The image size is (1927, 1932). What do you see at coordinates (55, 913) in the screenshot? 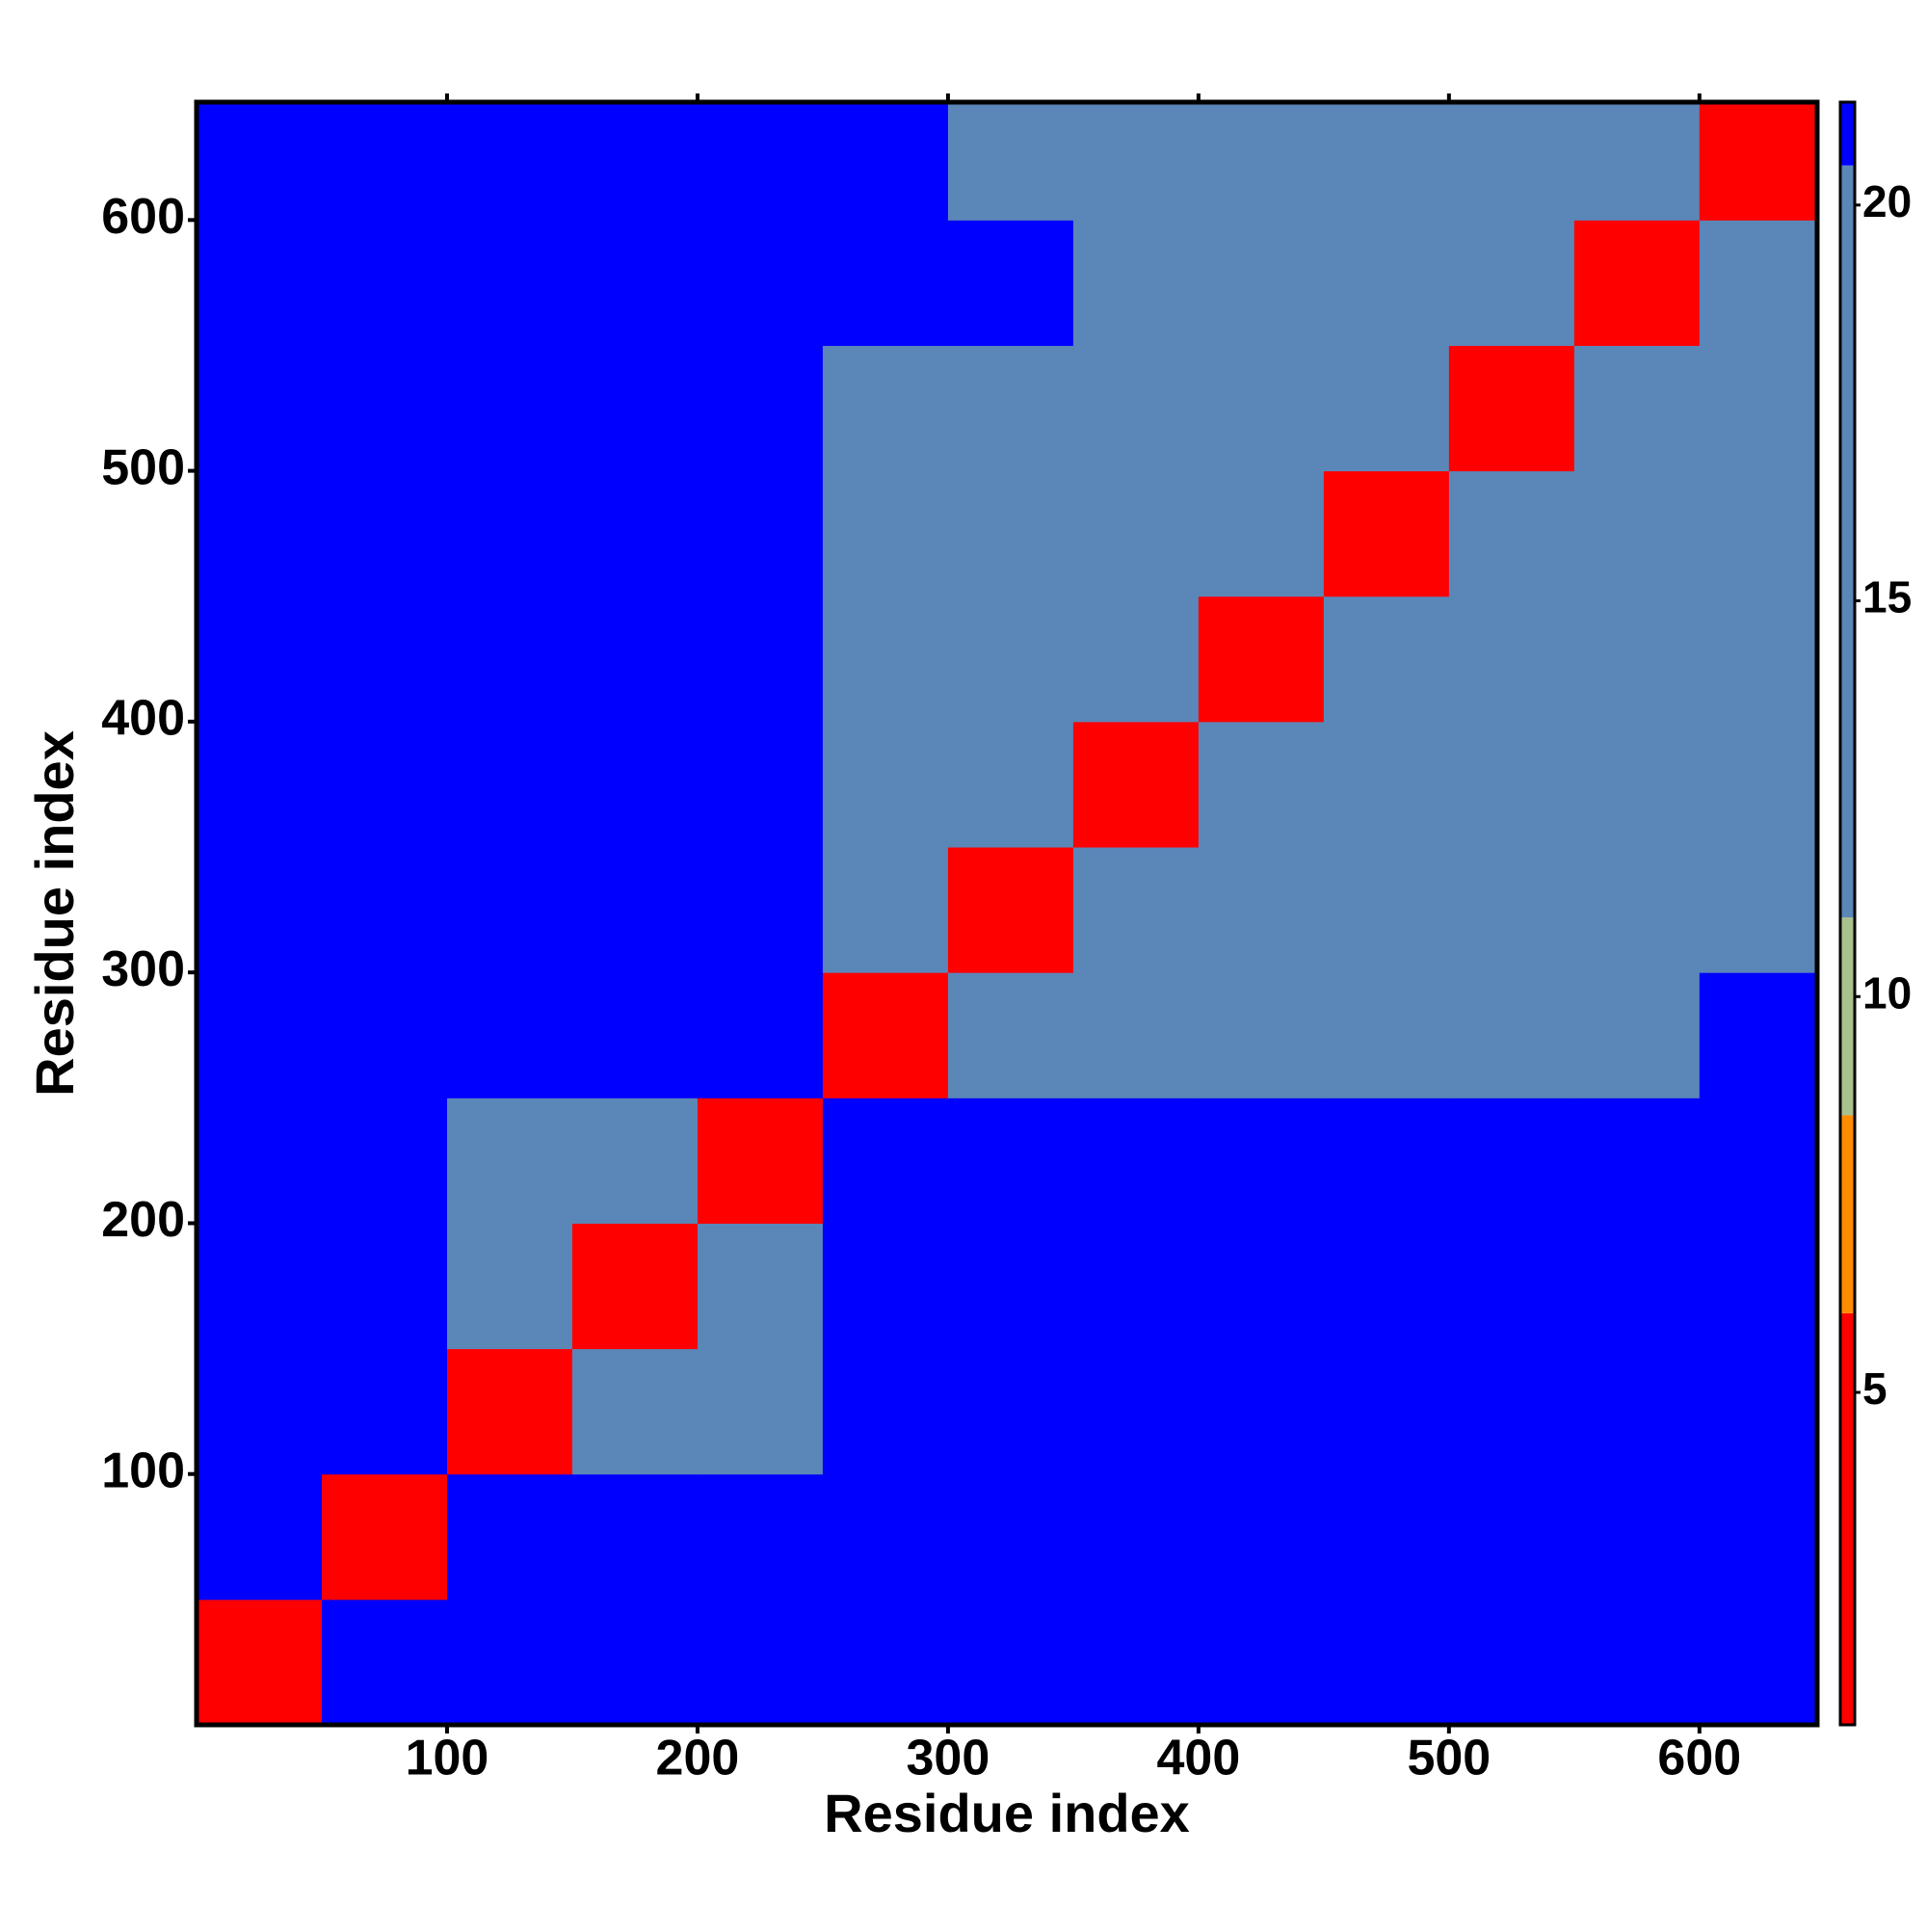
I see `y-axis-title: Residue index` at bounding box center [55, 913].